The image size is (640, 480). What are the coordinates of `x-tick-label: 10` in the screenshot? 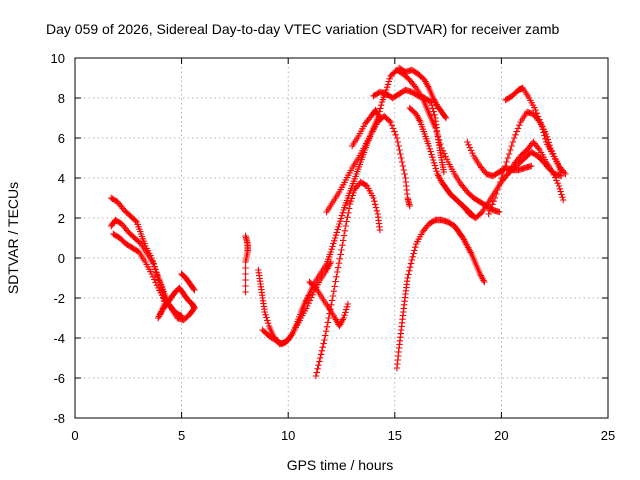 It's located at (288, 435).